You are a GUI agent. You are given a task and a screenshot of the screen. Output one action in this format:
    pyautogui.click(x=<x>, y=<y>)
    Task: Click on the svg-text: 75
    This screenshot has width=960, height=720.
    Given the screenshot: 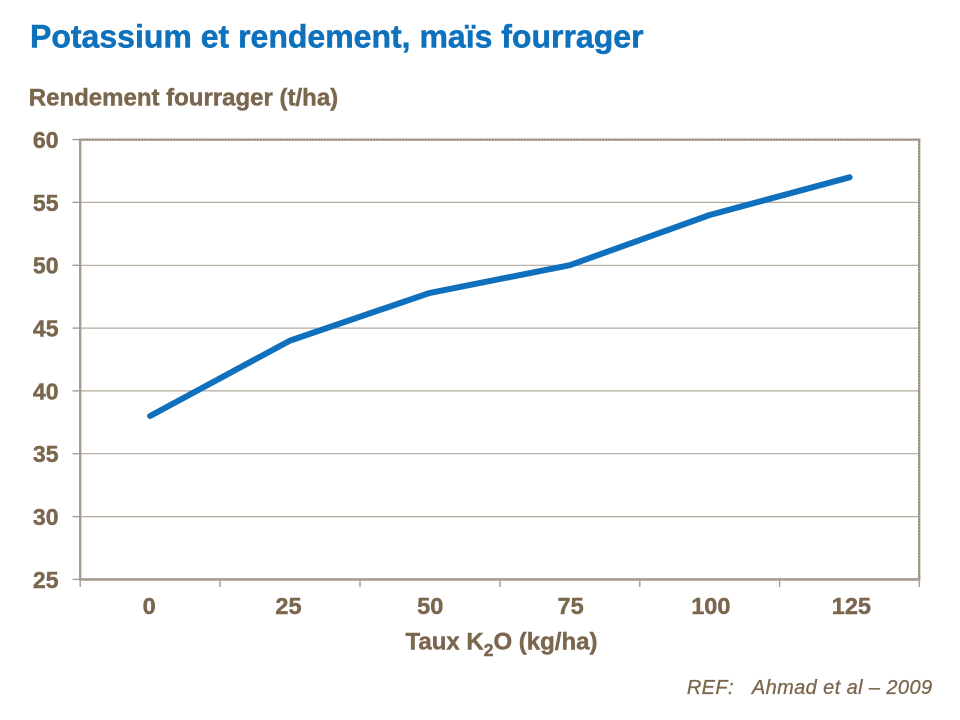 What is the action you would take?
    pyautogui.click(x=571, y=606)
    